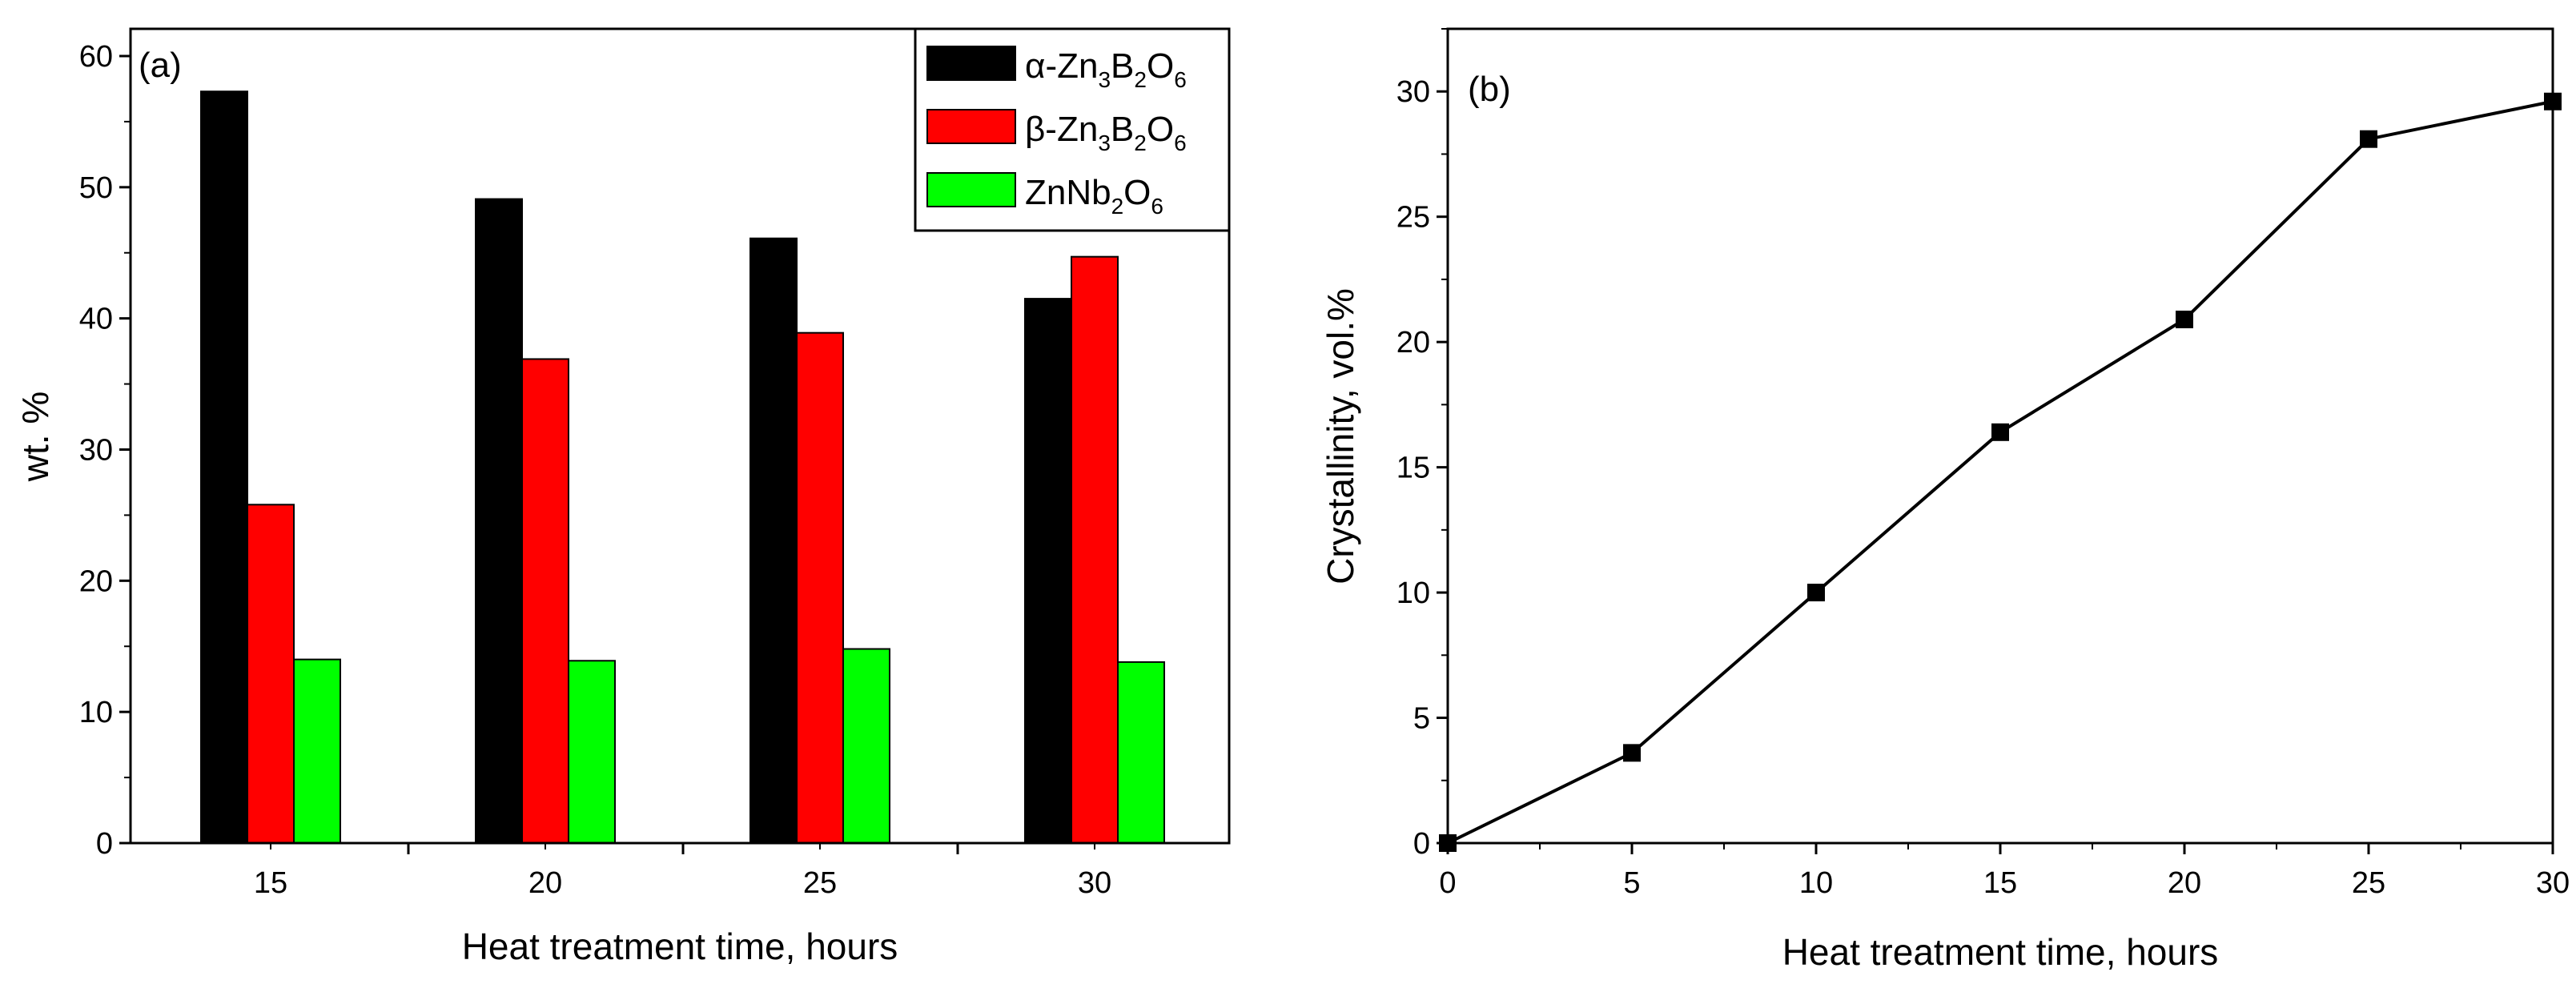 The width and height of the screenshot is (2576, 988). I want to click on chart-a-ylabel: wt. %, so click(35, 437).